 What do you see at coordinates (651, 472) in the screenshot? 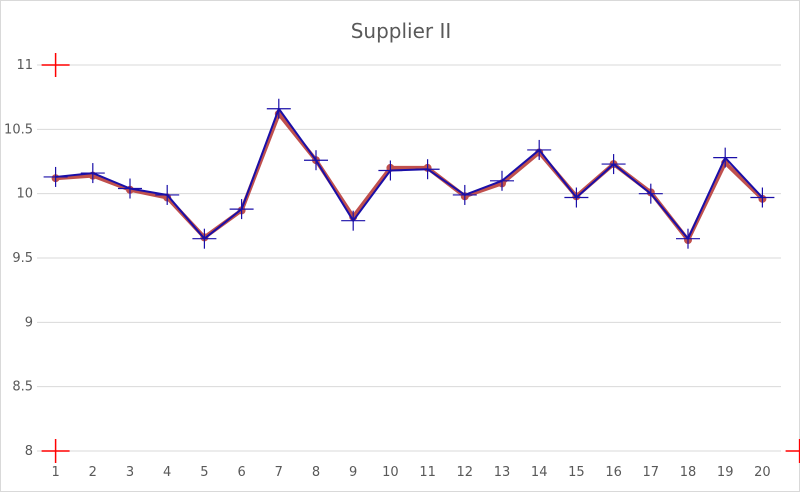
I see `x-tick-label: 17` at bounding box center [651, 472].